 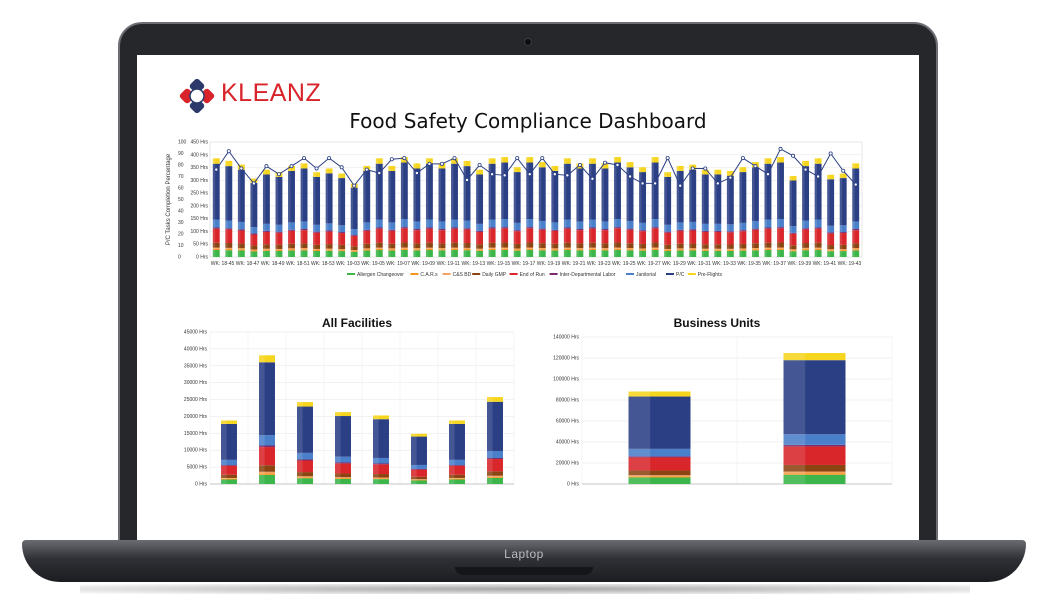 What do you see at coordinates (181, 235) in the screenshot?
I see `y2-tick-label: 20` at bounding box center [181, 235].